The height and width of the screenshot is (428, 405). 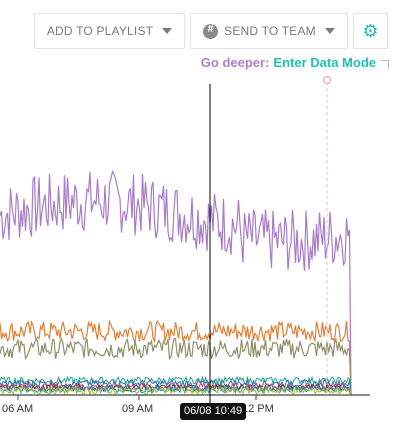 What do you see at coordinates (324, 62) in the screenshot?
I see `enter-data-mode-link: Enter Data Mode` at bounding box center [324, 62].